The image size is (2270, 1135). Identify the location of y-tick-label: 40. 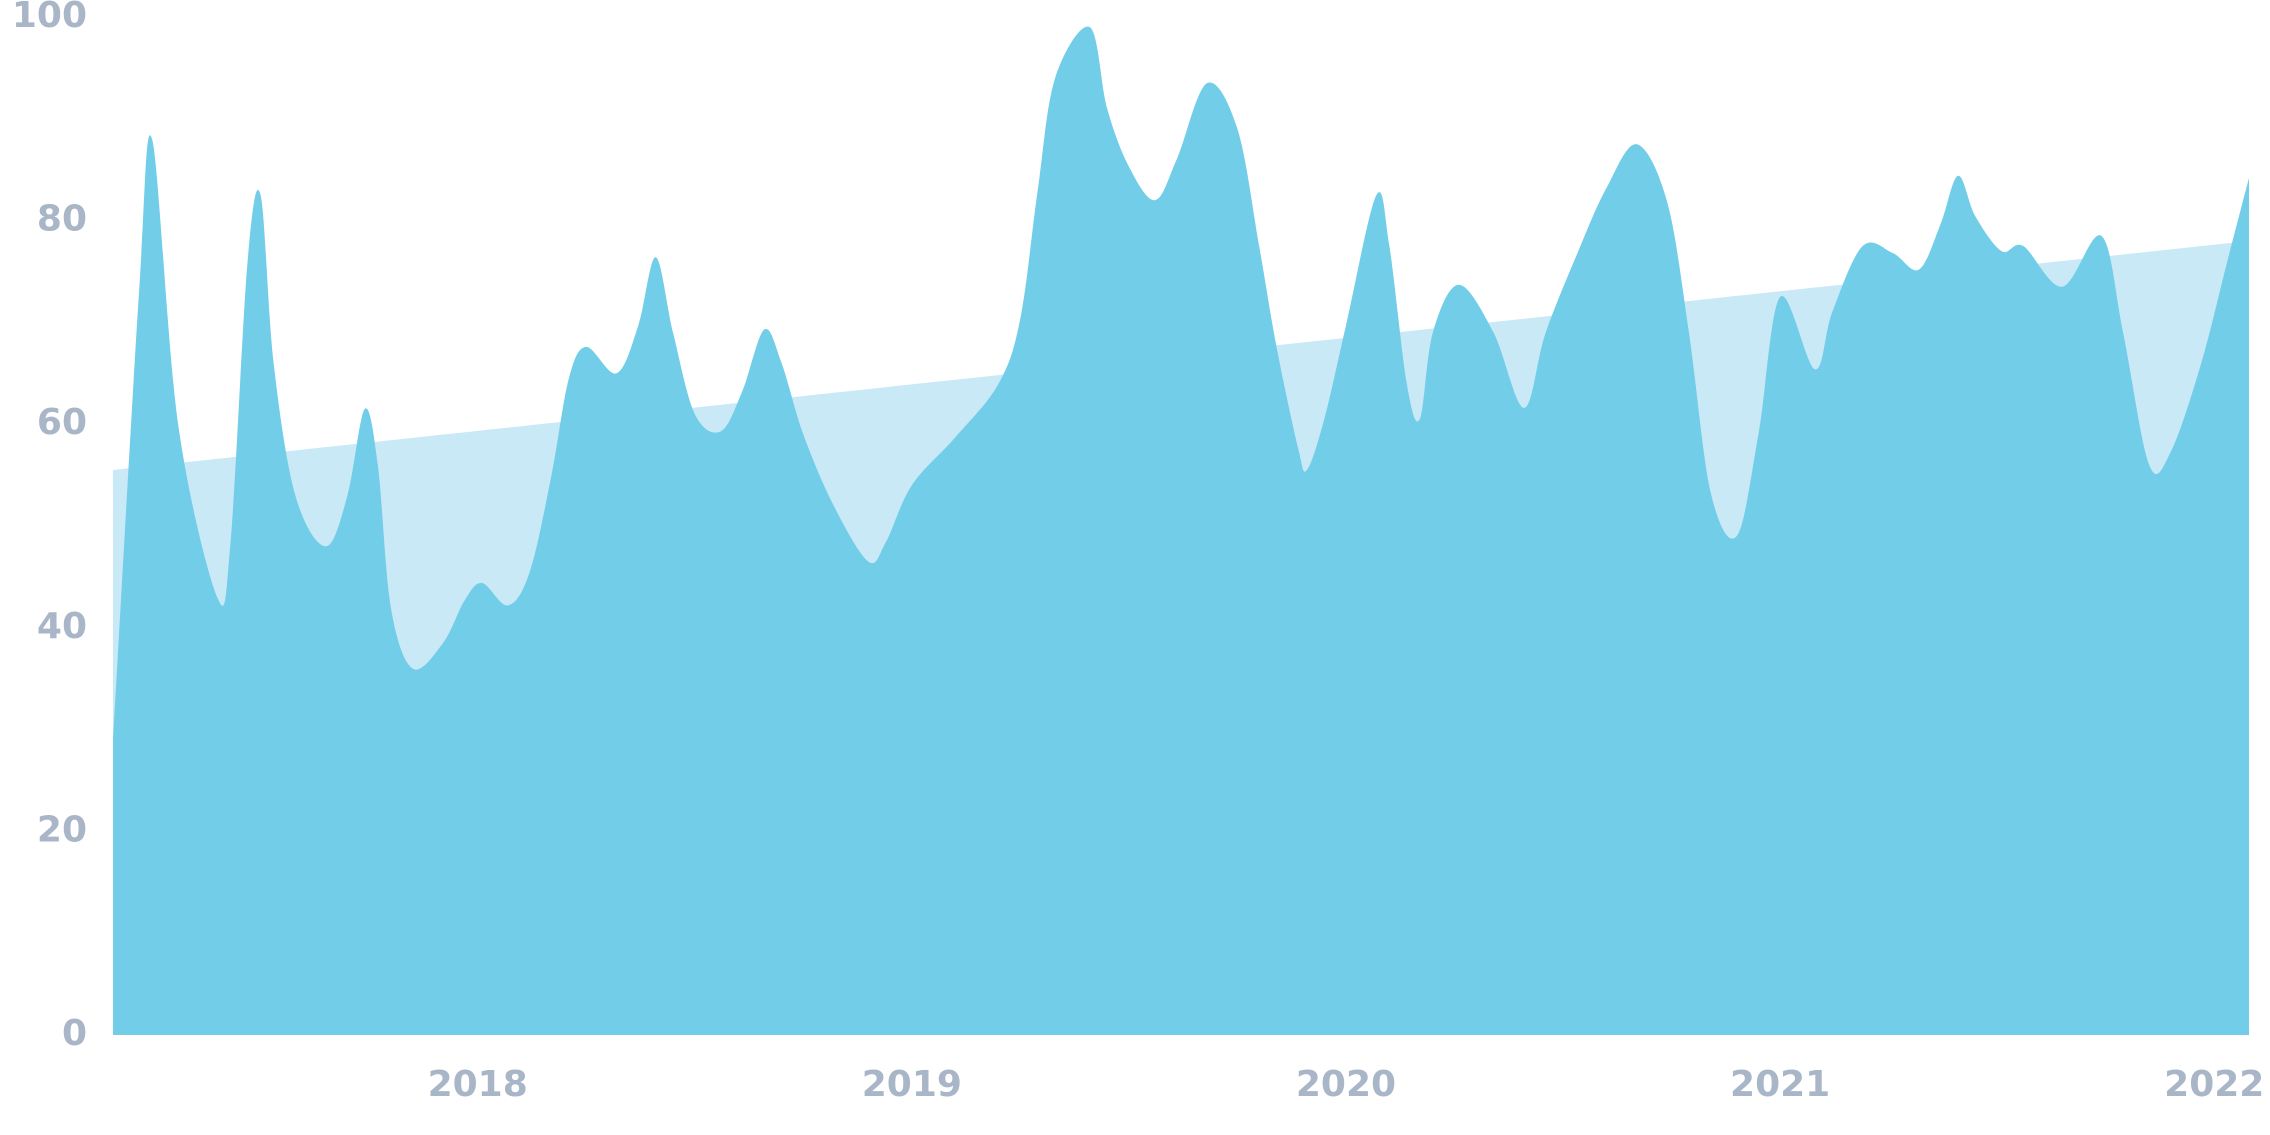
(62, 626).